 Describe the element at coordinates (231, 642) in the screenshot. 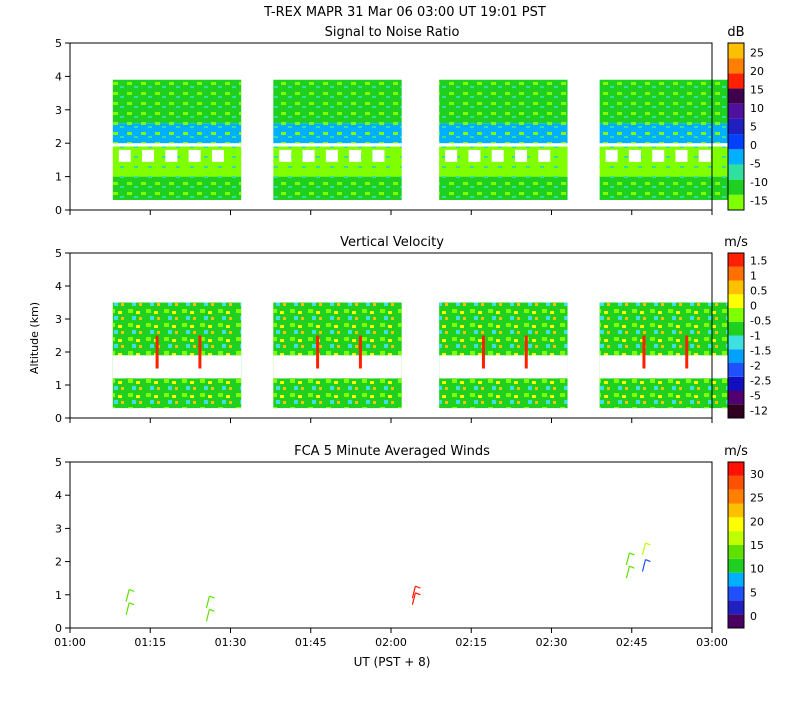

I see `x-tick-label: 01:30` at that location.